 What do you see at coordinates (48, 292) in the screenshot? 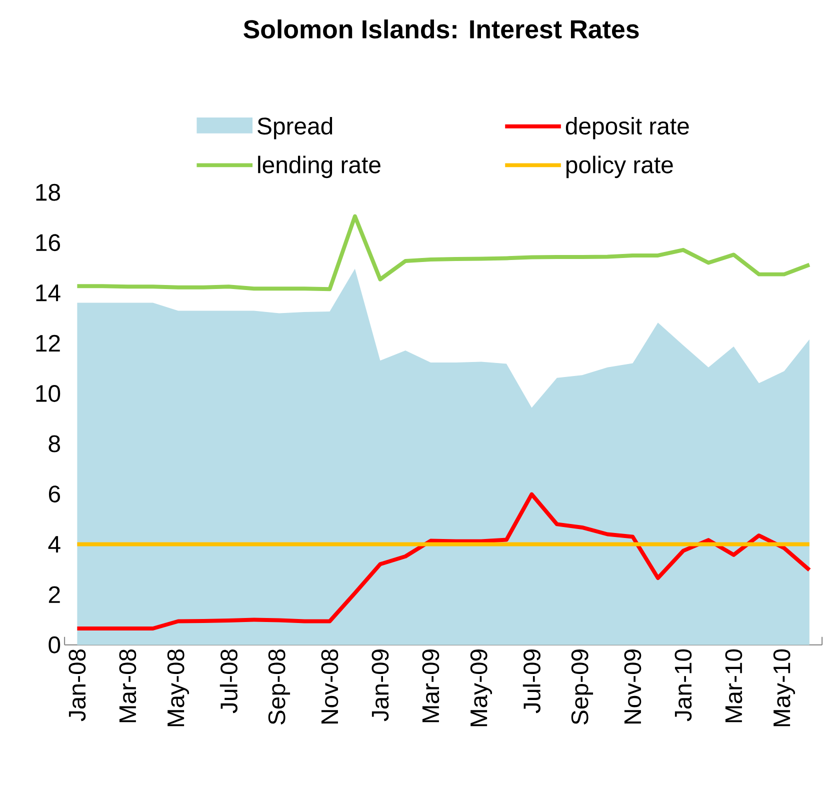
I see `y-tick-label: 14` at bounding box center [48, 292].